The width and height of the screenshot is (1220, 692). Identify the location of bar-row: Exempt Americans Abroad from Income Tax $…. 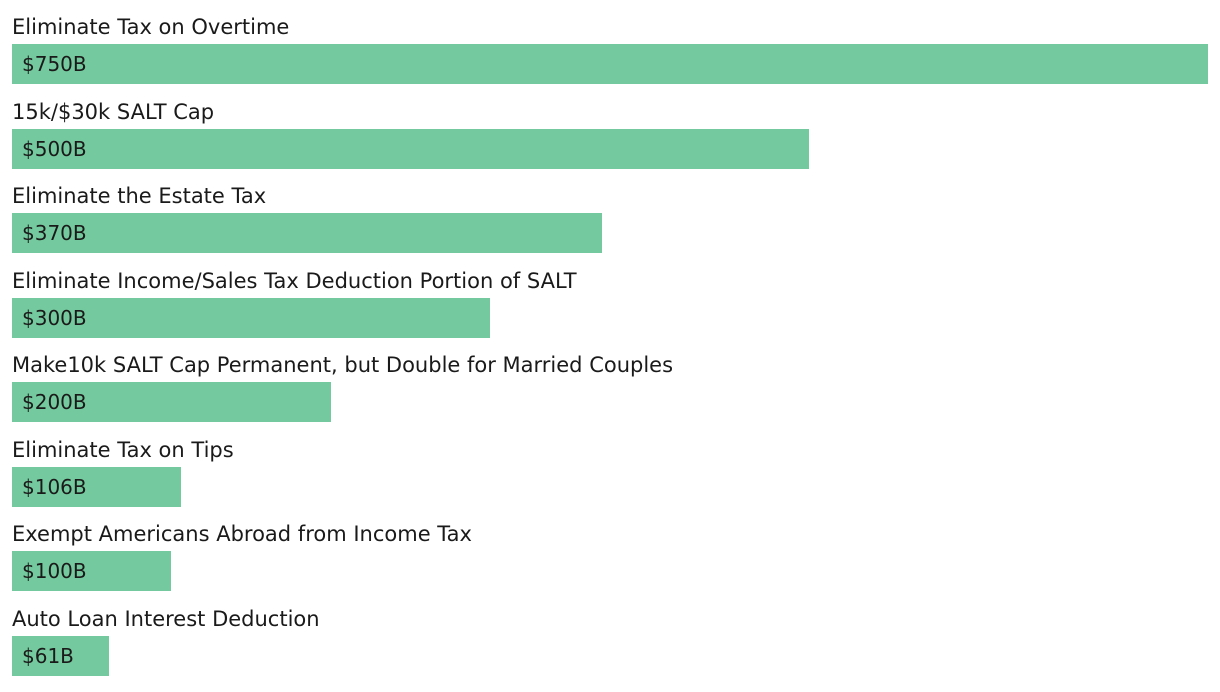
(610, 553).